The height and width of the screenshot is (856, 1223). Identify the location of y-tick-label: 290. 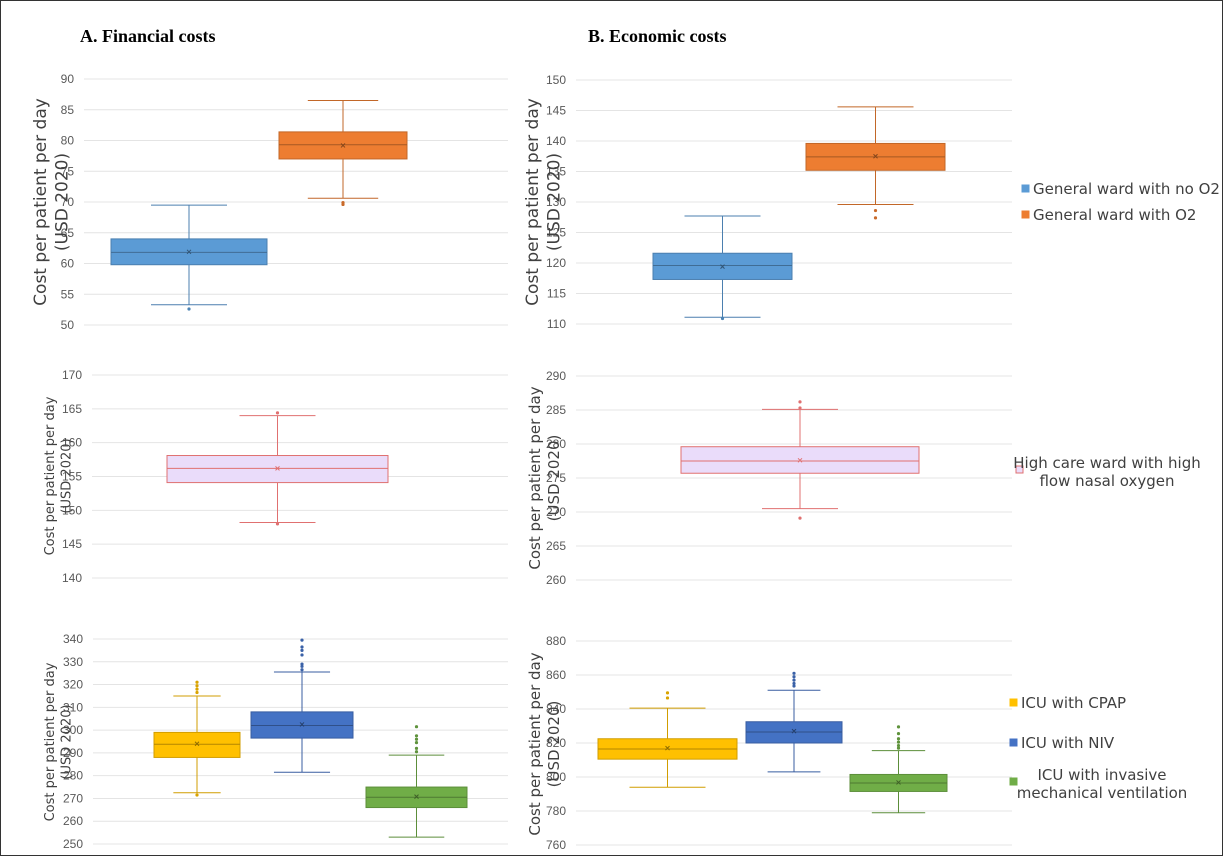
(556, 376).